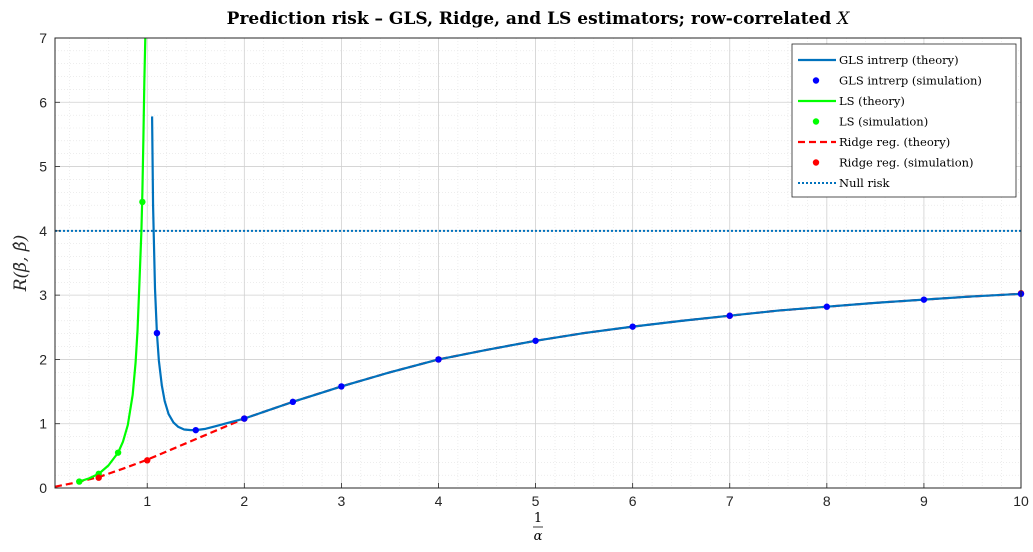 The width and height of the screenshot is (1033, 552). I want to click on legend-item-ridge-reg-theory: Ridge reg. (theory), so click(874, 142).